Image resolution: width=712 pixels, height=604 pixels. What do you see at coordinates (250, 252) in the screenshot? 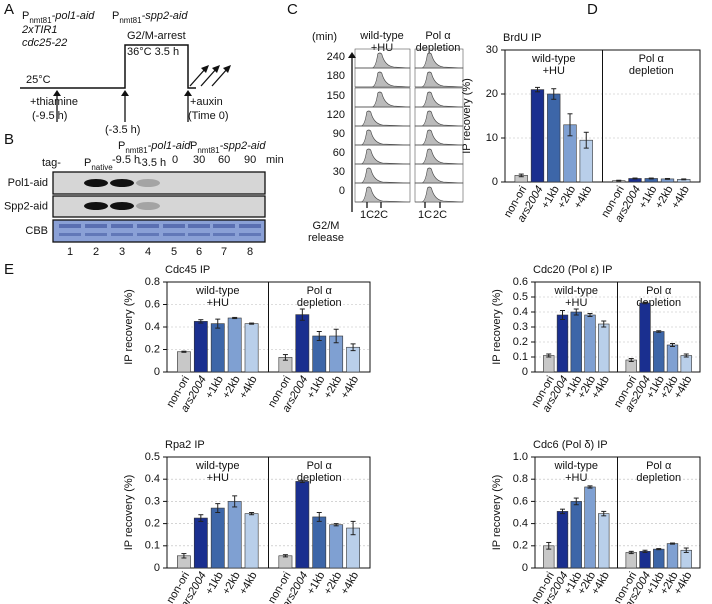
I see `lane-number: 8` at bounding box center [250, 252].